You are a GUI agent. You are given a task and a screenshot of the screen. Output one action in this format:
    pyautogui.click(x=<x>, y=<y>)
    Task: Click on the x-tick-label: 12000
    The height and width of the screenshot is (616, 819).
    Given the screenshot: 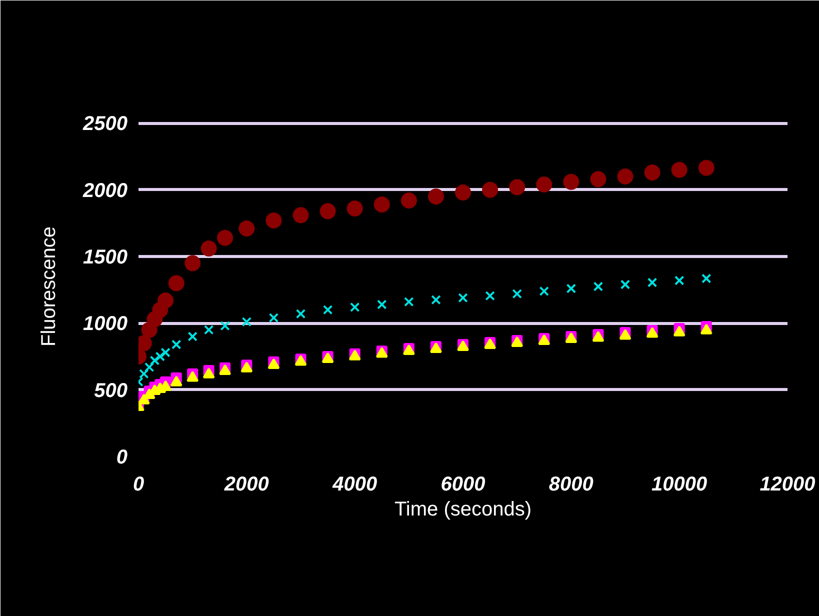 What is the action you would take?
    pyautogui.click(x=788, y=485)
    